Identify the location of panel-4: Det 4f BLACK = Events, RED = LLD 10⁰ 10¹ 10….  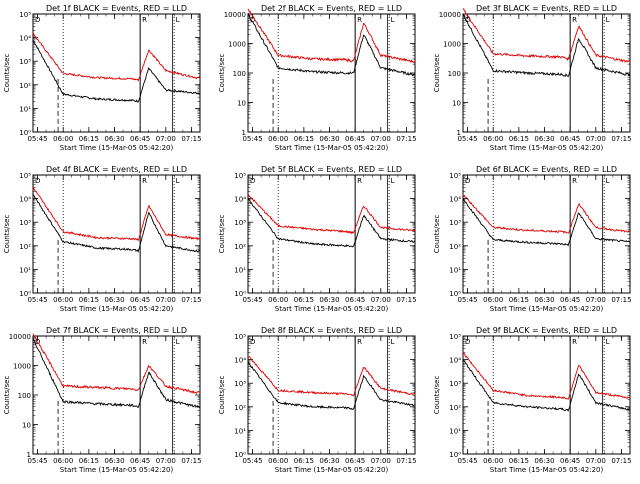
(102, 239).